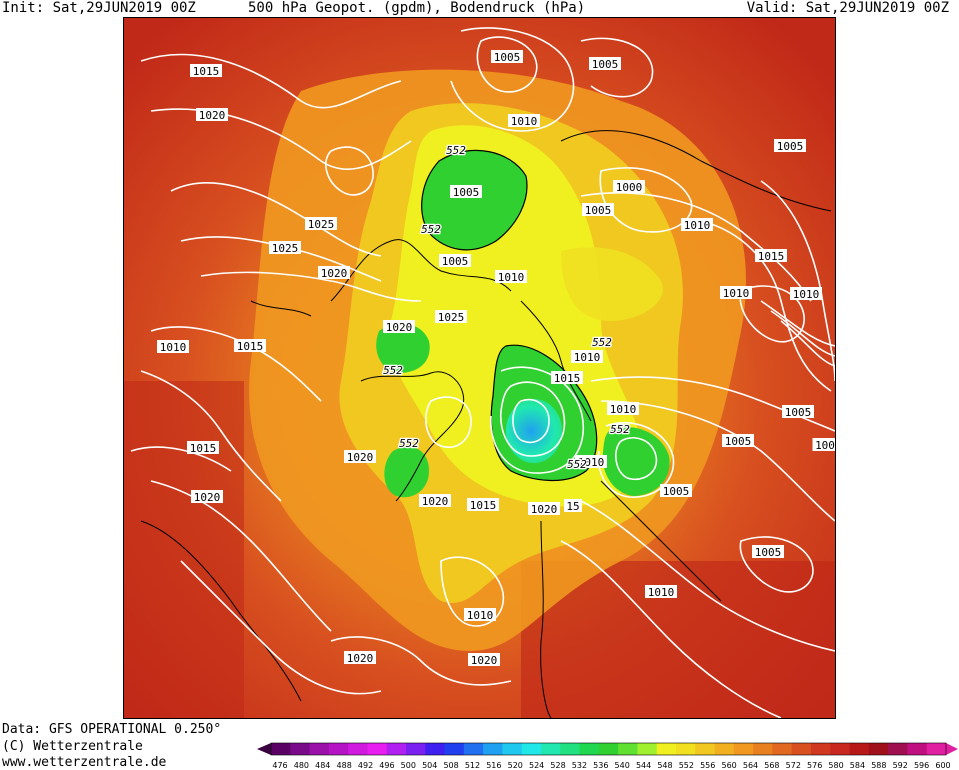 The image size is (959, 770). Describe the element at coordinates (507, 308) in the screenshot. I see `height-labels: 552 552 552 552 552 552 552` at that location.